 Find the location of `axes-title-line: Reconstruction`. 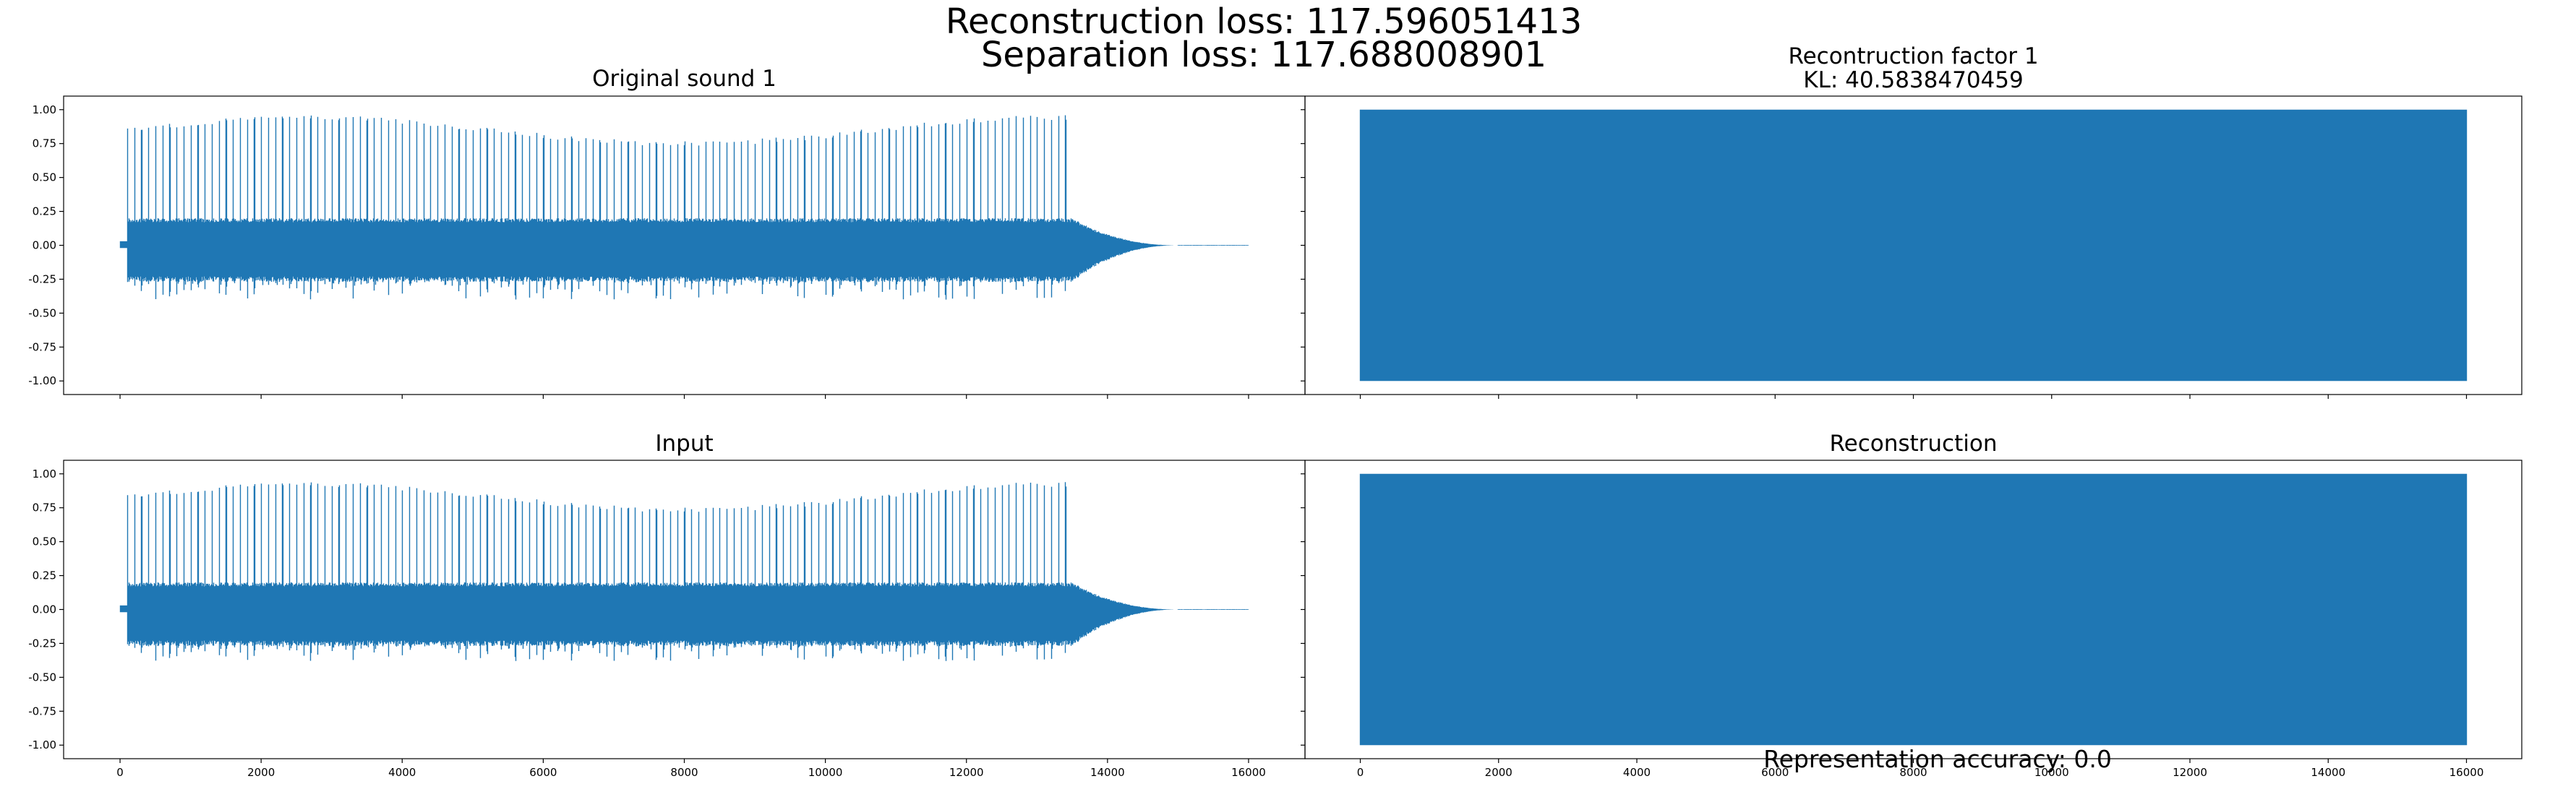

axes-title-line: Reconstruction is located at coordinates (1913, 444).